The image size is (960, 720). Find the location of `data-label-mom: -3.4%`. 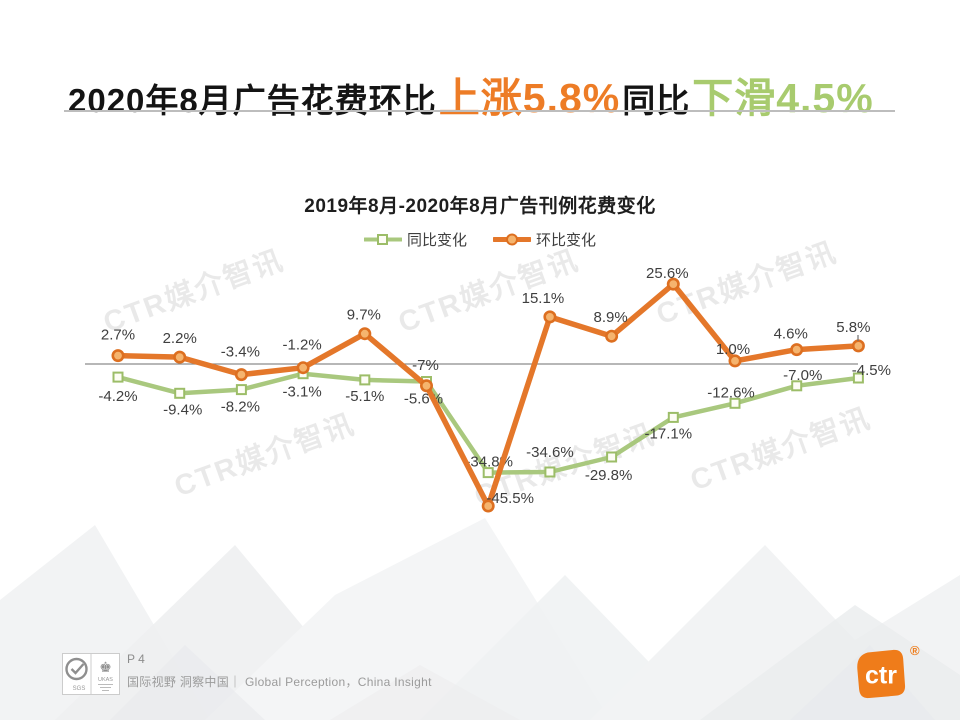

data-label-mom: -3.4% is located at coordinates (240, 352).